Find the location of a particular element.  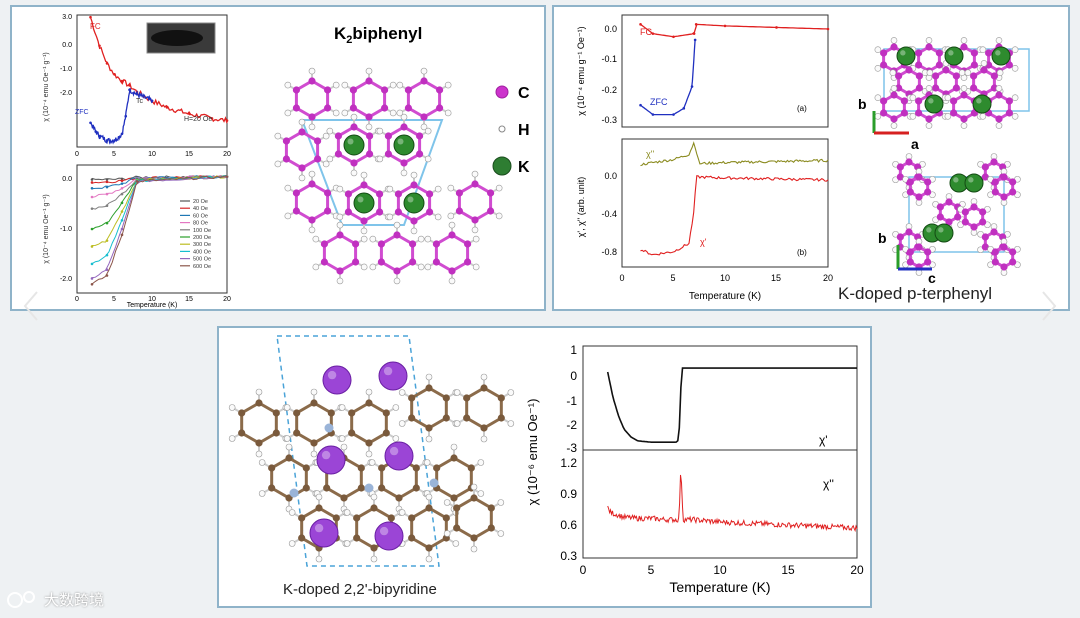

legend-entry: 600 Oe is located at coordinates (202, 267).